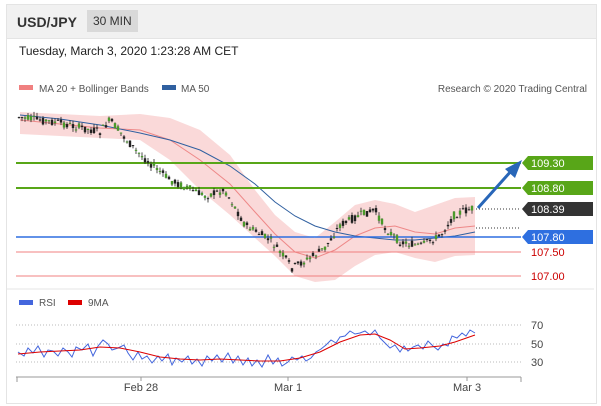 The width and height of the screenshot is (601, 406). Describe the element at coordinates (513, 169) in the screenshot. I see `forecast-arrowhead` at that location.